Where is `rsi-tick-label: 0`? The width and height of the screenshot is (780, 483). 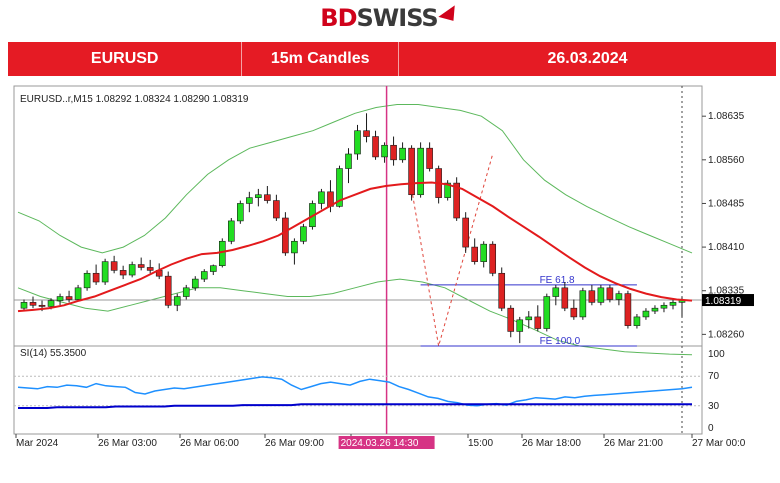
rsi-tick-label: 0 is located at coordinates (711, 428).